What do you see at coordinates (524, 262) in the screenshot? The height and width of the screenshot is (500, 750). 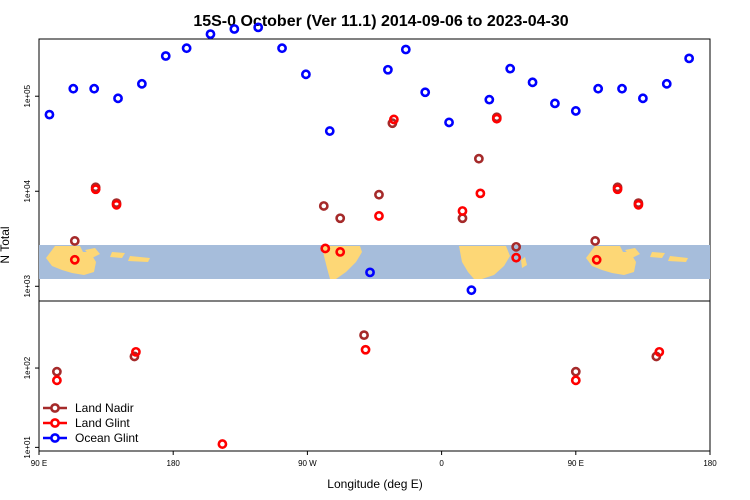 I see `madagascar-landmass` at bounding box center [524, 262].